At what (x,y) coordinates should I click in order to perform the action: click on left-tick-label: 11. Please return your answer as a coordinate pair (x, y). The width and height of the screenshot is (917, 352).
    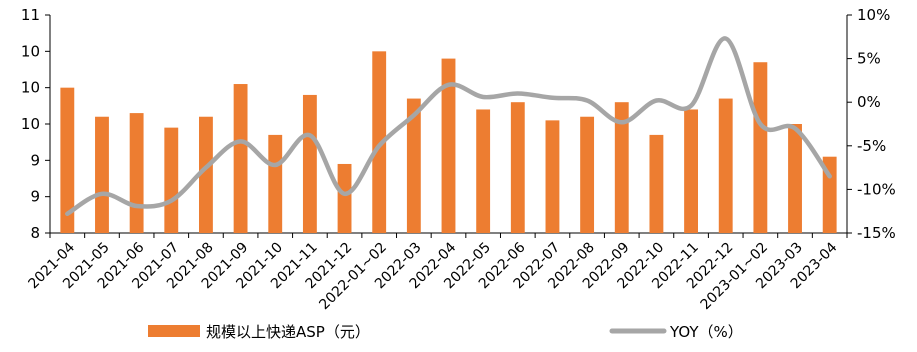
    Looking at the image, I should click on (30, 15).